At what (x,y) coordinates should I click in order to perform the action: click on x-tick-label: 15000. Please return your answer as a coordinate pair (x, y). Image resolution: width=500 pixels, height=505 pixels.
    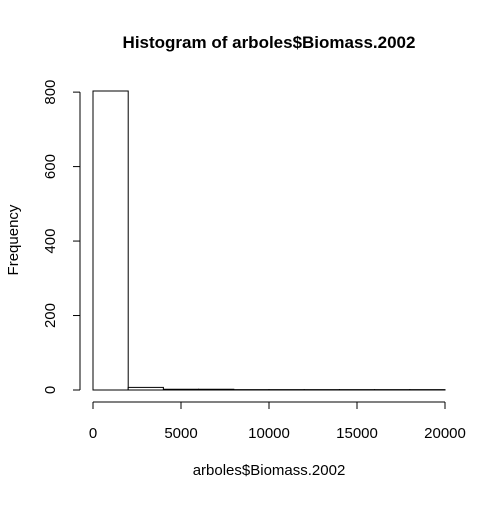
    Looking at the image, I should click on (357, 433).